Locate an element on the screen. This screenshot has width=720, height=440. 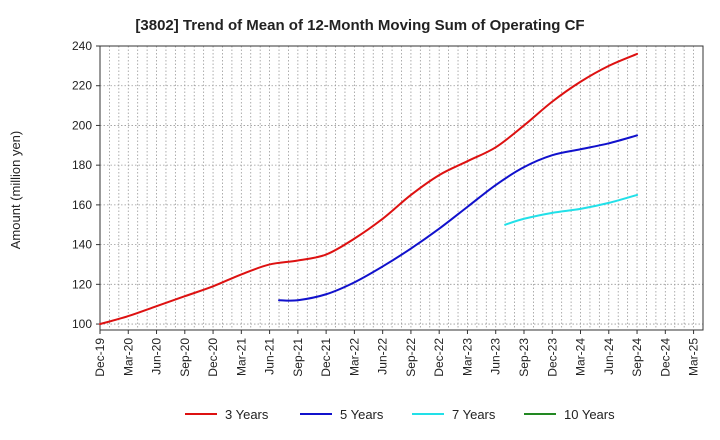
y-tick-label: 100 is located at coordinates (82, 324).